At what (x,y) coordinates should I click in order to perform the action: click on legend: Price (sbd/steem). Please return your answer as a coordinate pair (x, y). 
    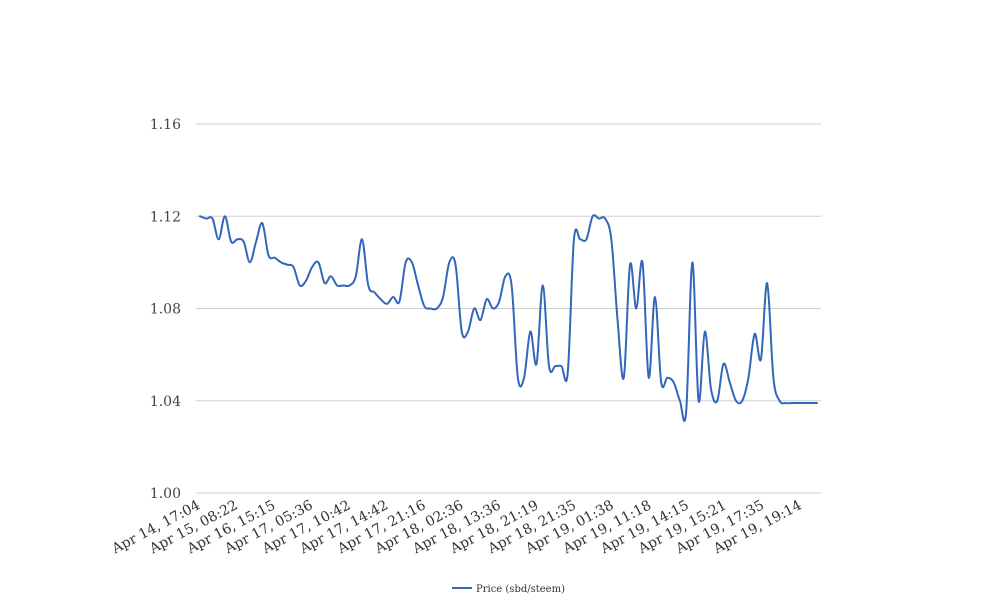
    Looking at the image, I should click on (508, 589).